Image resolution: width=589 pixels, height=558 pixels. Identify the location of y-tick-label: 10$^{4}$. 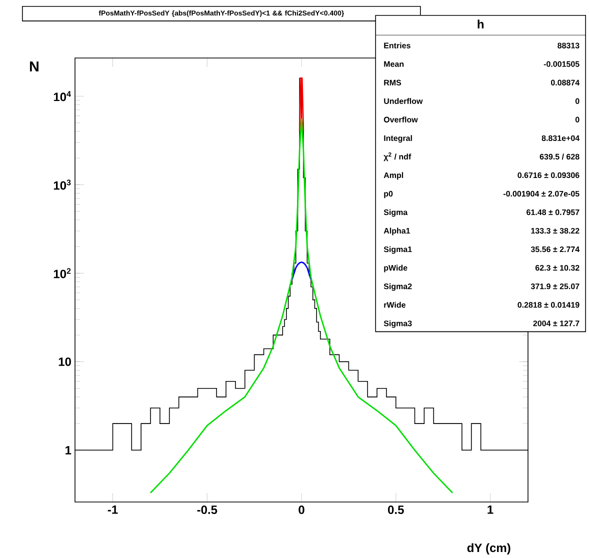
(62, 96).